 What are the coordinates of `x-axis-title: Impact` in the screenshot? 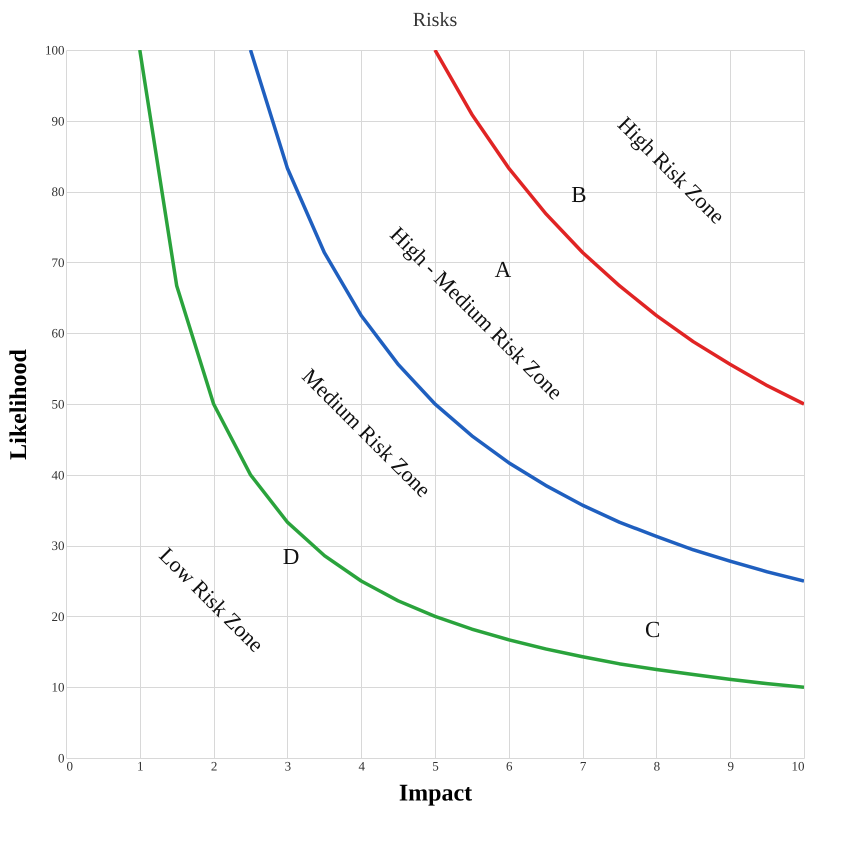 It's located at (435, 793).